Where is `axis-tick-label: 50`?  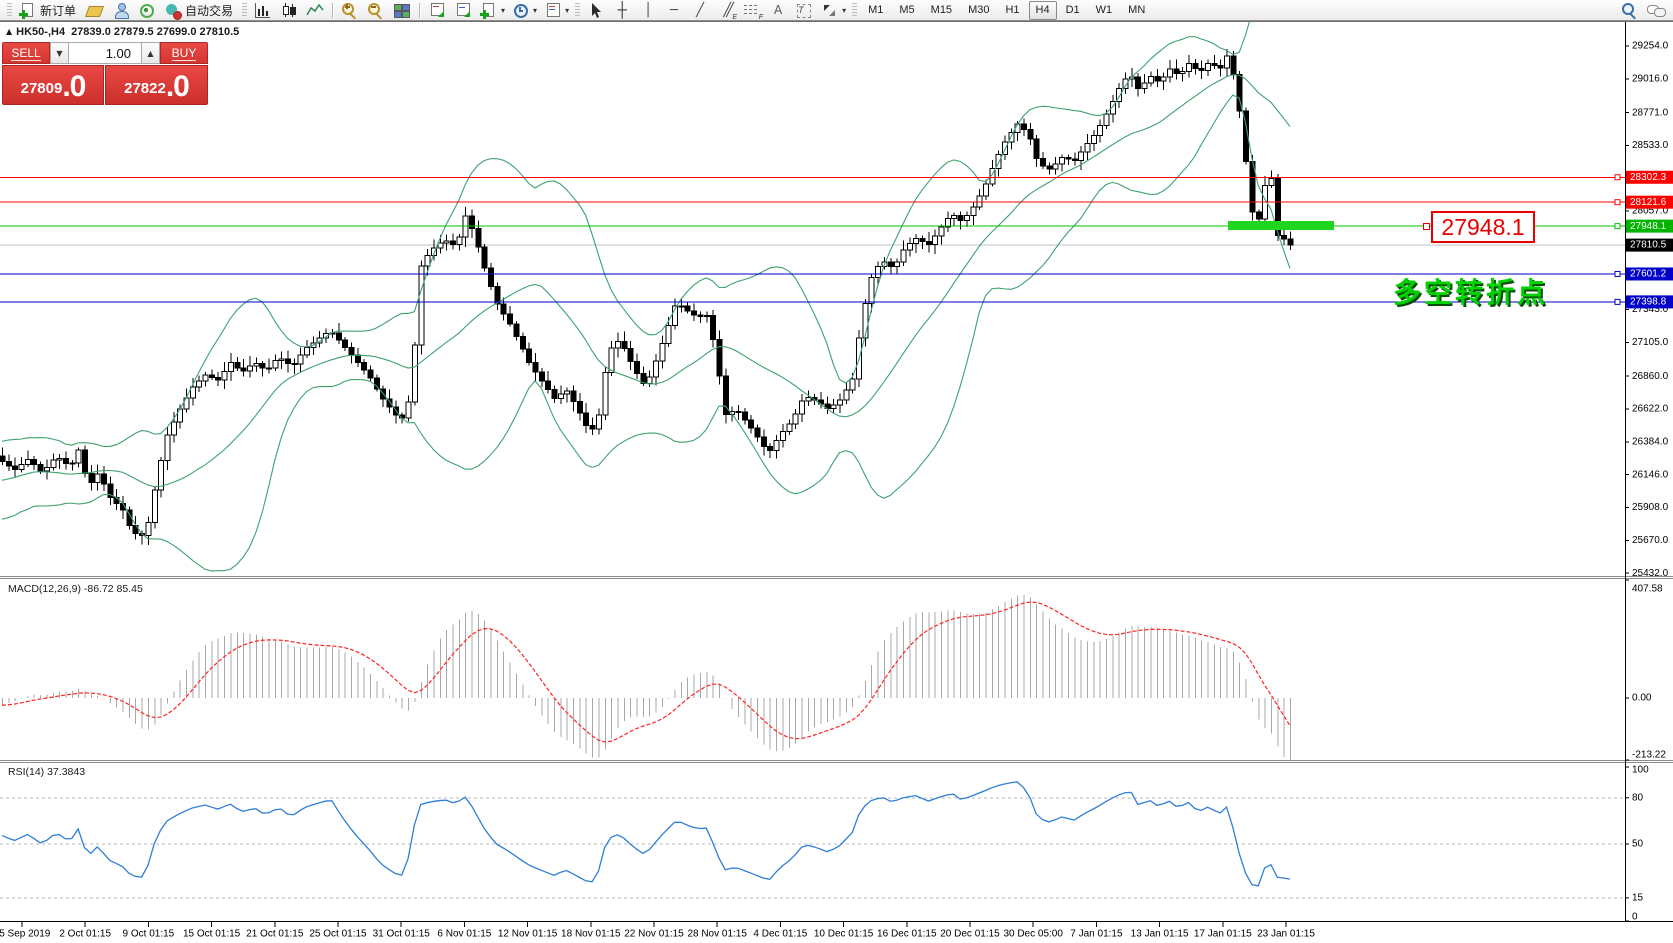 axis-tick-label: 50 is located at coordinates (1638, 844).